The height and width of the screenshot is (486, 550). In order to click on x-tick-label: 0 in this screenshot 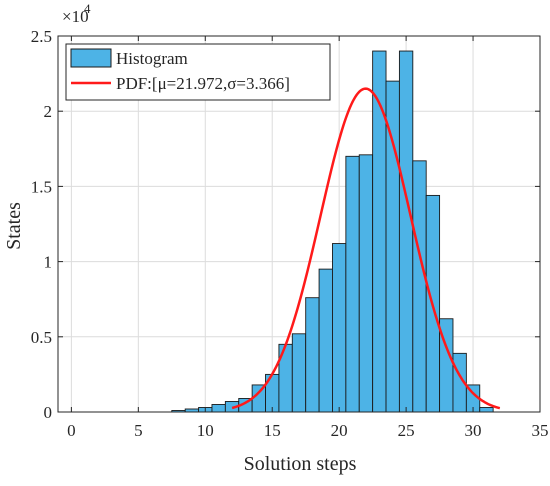, I will do `click(71, 430)`.